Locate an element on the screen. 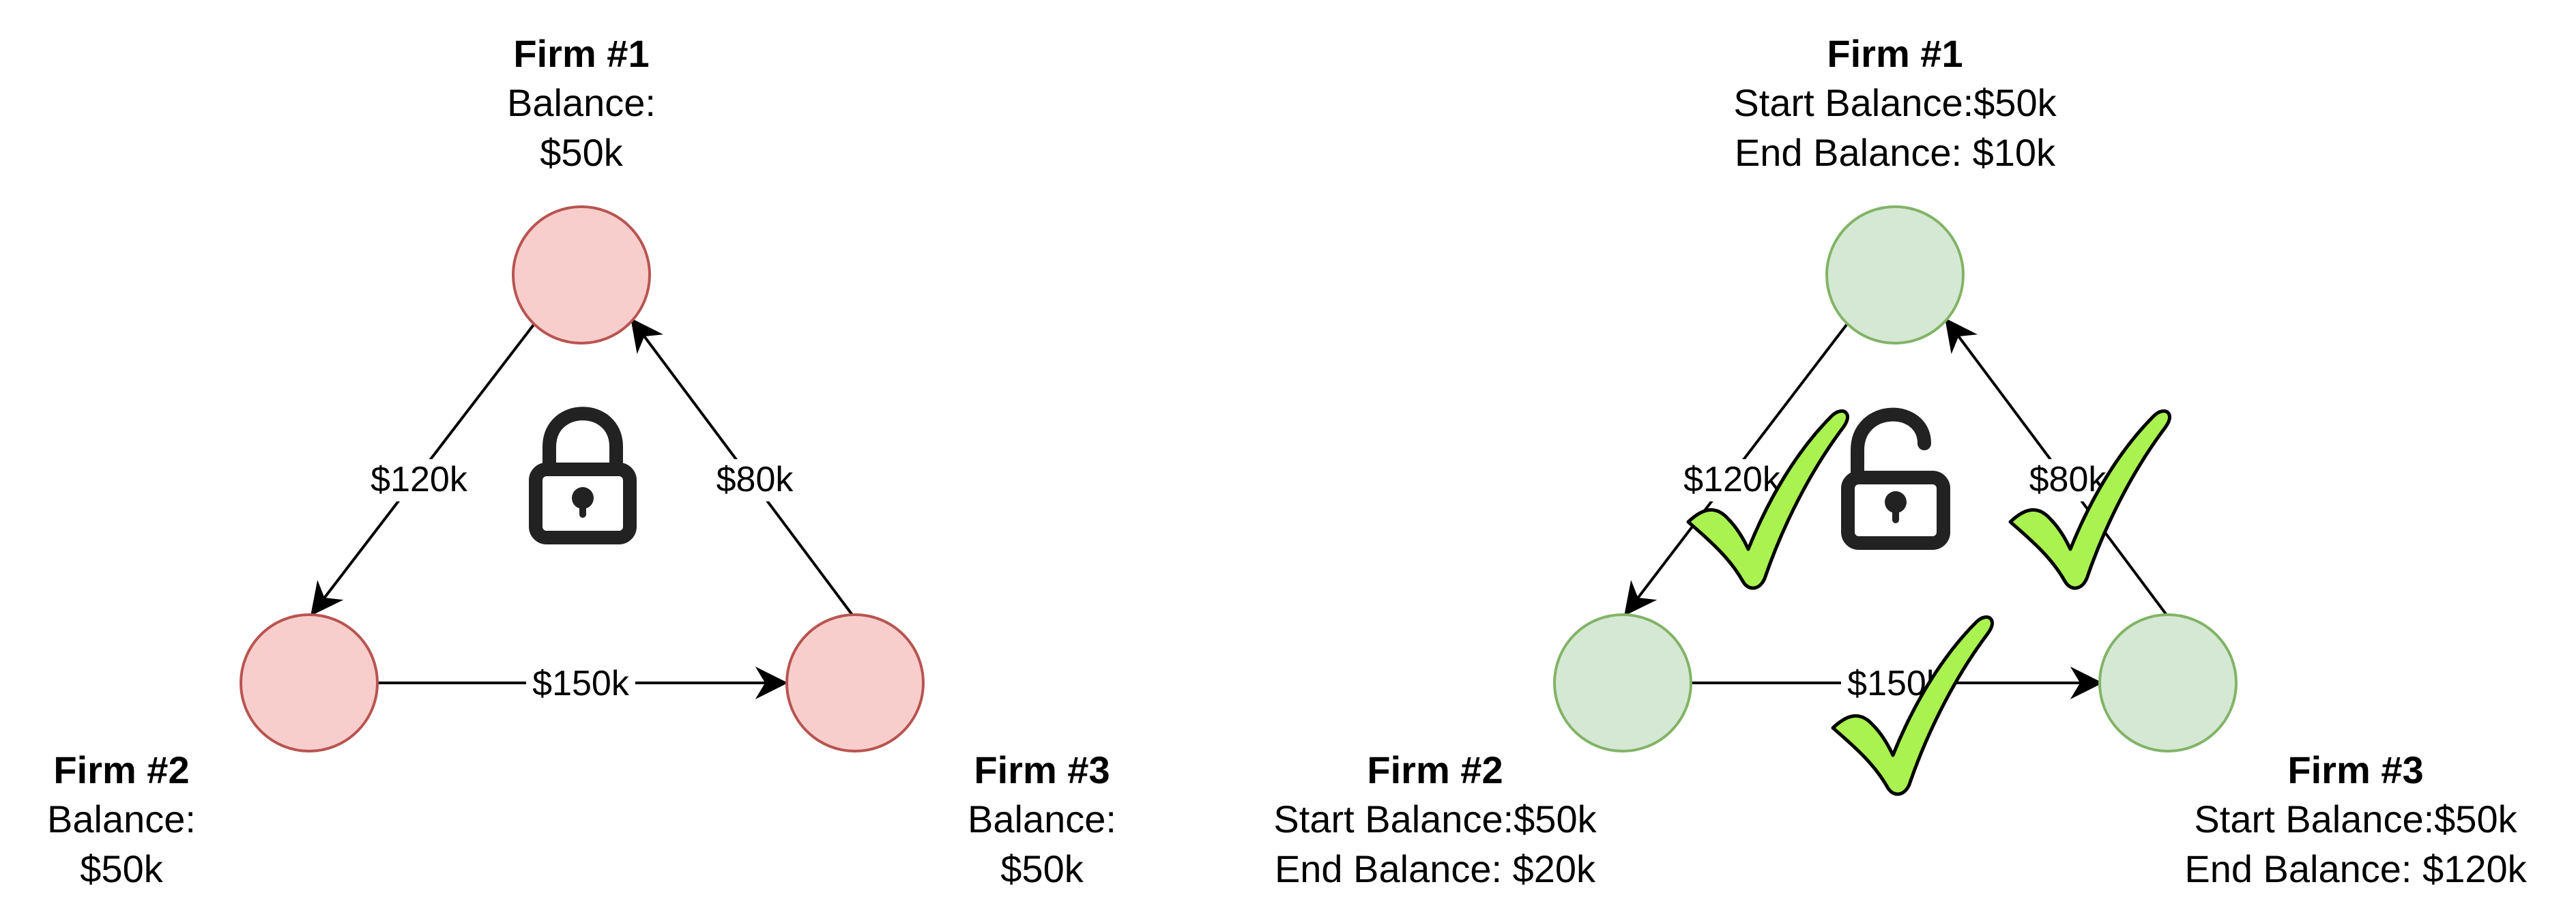 Image resolution: width=2576 pixels, height=921 pixels. firm-1-start-balance: Start Balance:$50k is located at coordinates (1895, 102).